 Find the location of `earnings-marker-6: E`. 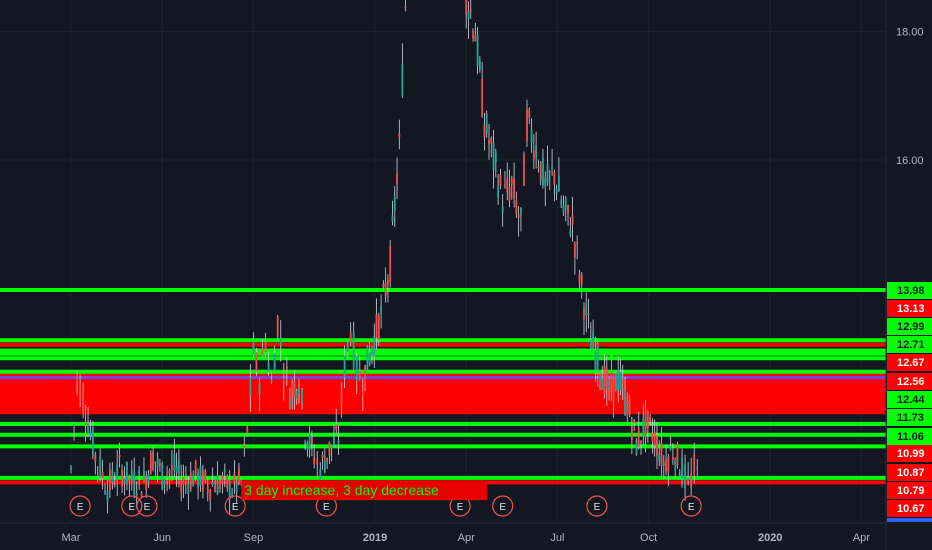

earnings-marker-6: E is located at coordinates (503, 506).